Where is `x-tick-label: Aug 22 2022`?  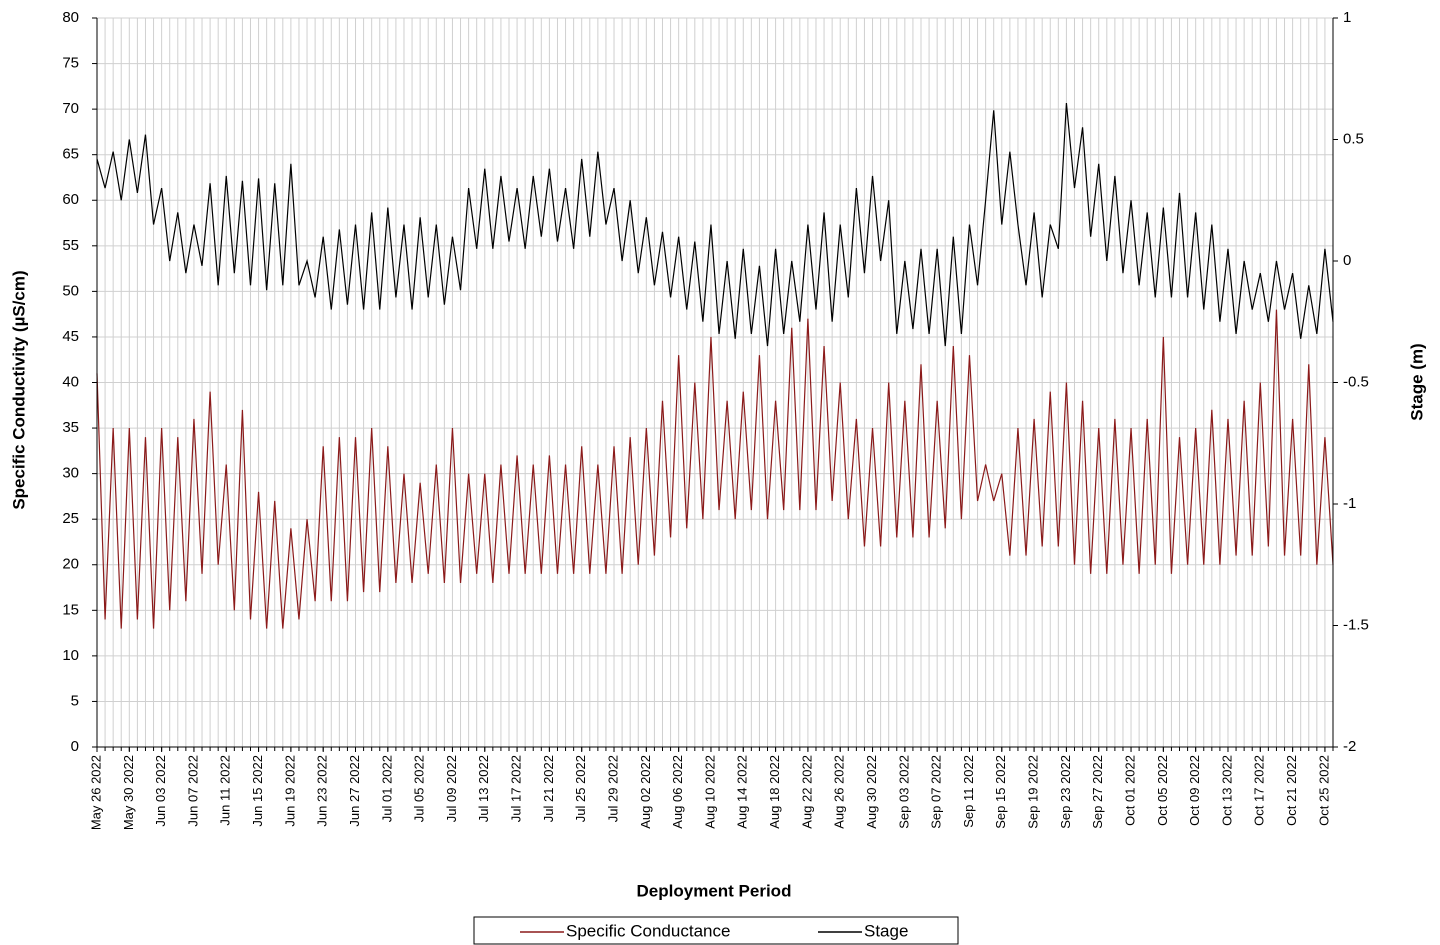 x-tick-label: Aug 22 2022 is located at coordinates (806, 792).